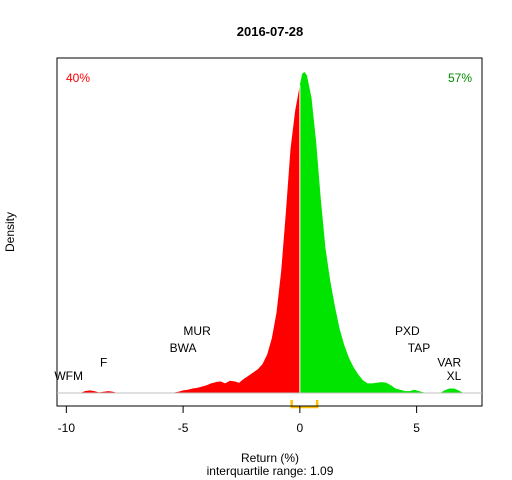 The width and height of the screenshot is (512, 480). Describe the element at coordinates (183, 348) in the screenshot. I see `ticker-label: BWA` at that location.